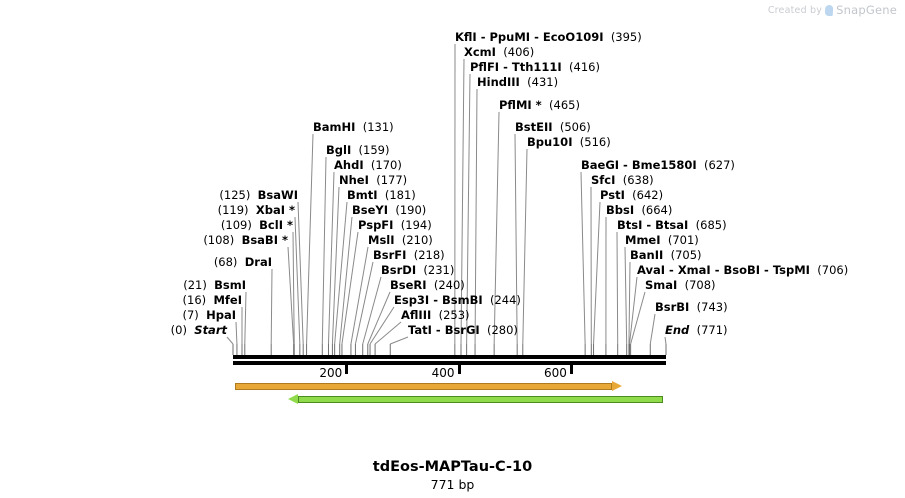 The image size is (905, 498). Describe the element at coordinates (331, 373) in the screenshot. I see `ruler-tick-label: 200` at that location.